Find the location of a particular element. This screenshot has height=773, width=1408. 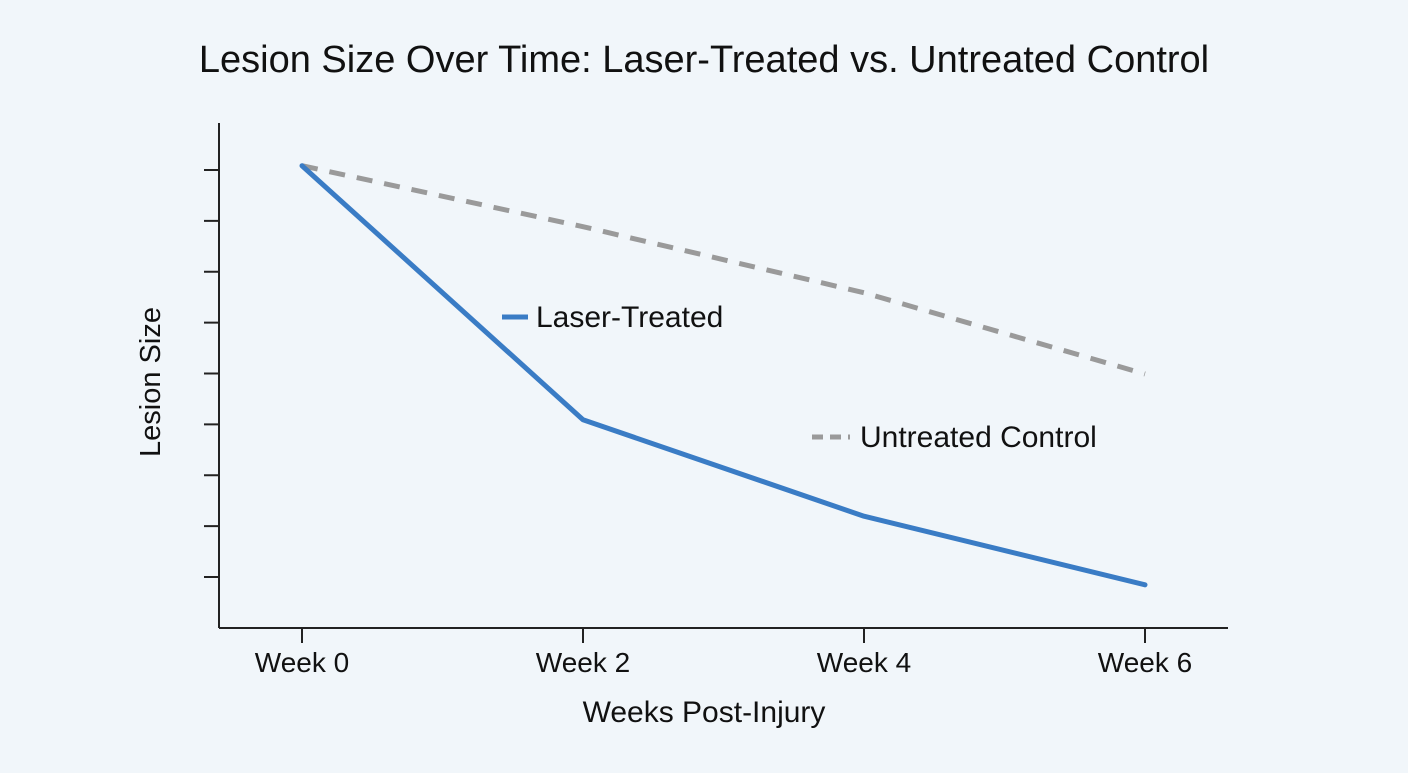

legend: Laser-Treated Untreated Control is located at coordinates (799, 377).